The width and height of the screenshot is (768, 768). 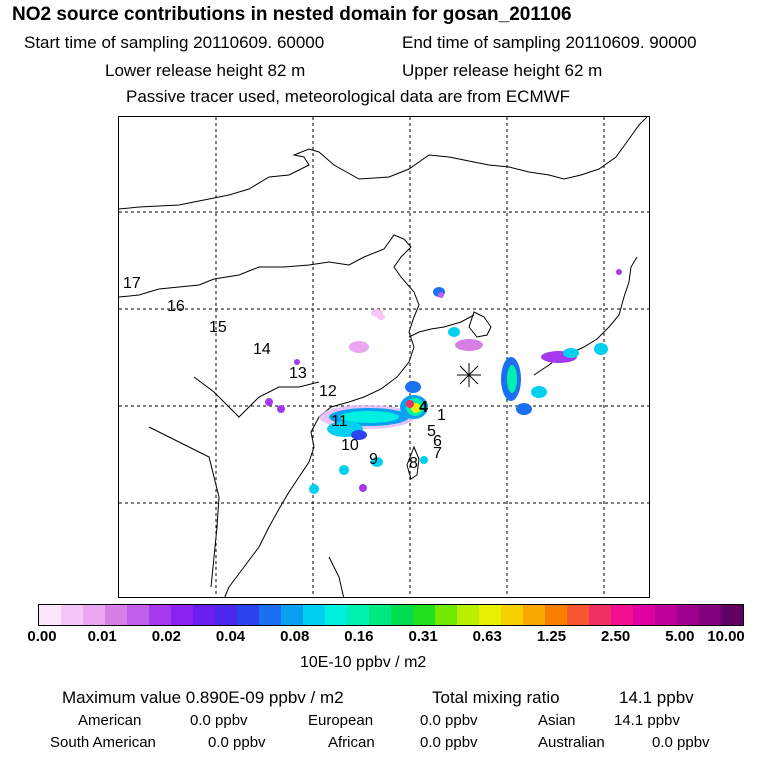 I want to click on colorbar-tick-label: 10.00, so click(x=726, y=636).